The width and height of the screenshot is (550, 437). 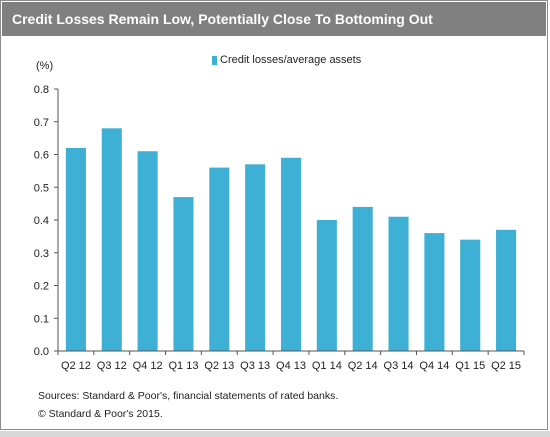 I want to click on y-tick-label: 0.5, so click(x=41, y=188).